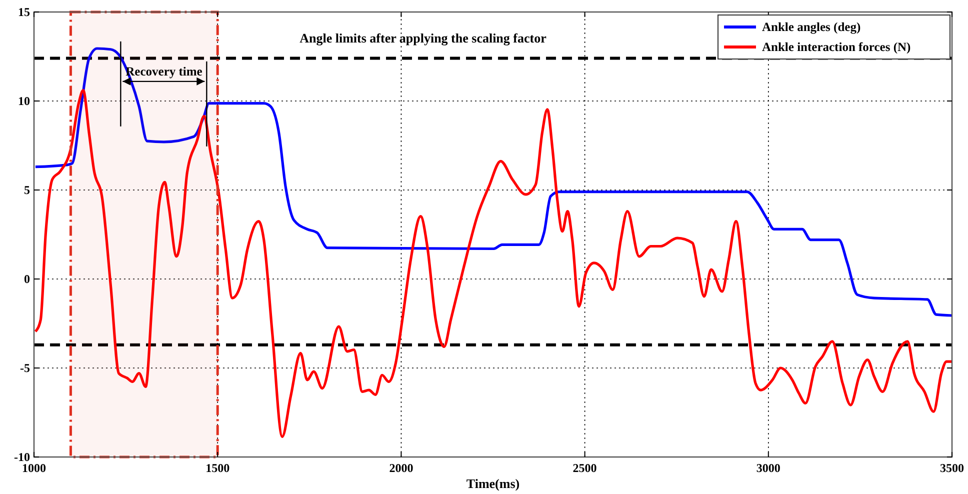 This screenshot has width=968, height=494. Describe the element at coordinates (952, 468) in the screenshot. I see `x-tick-label: 3500` at that location.